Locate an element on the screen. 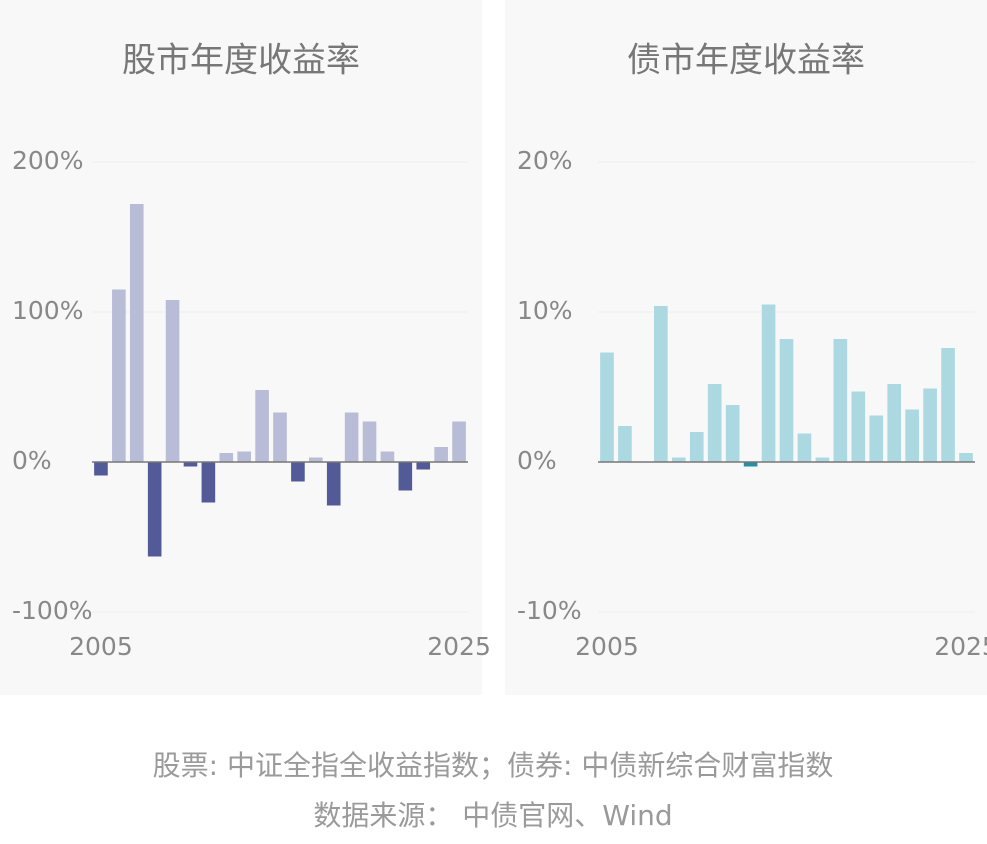 The height and width of the screenshot is (844, 987). y-tick-label: 10% is located at coordinates (545, 310).